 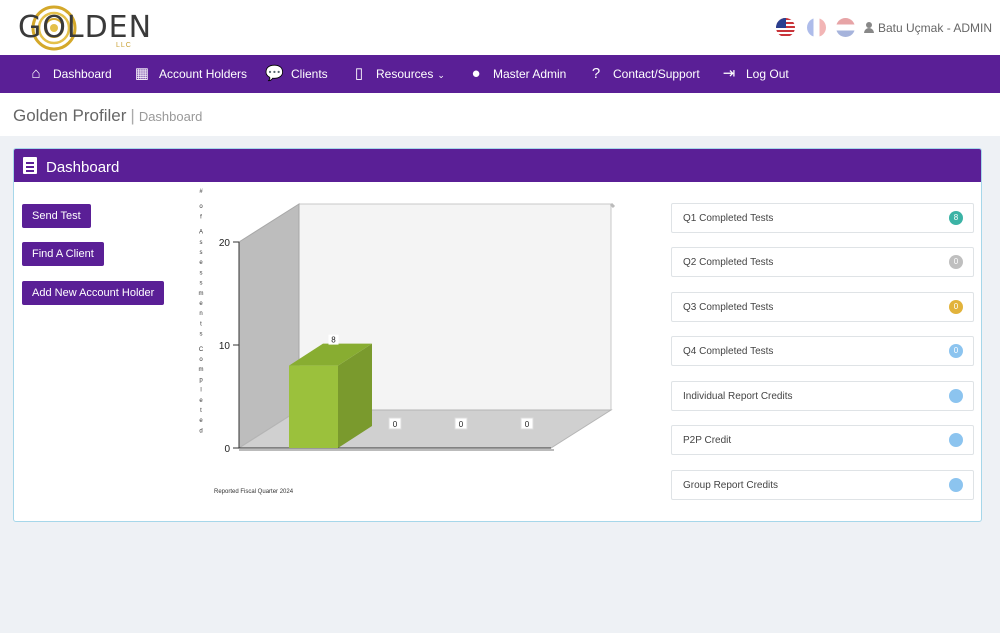 What do you see at coordinates (728, 262) in the screenshot?
I see `stat-label: Q2 Completed Tests` at bounding box center [728, 262].